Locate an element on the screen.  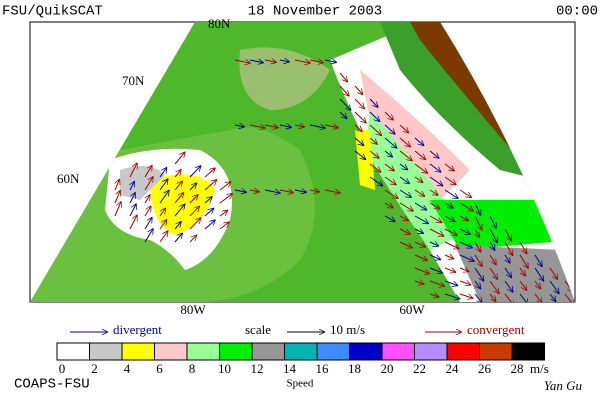
colorbar-tick: 18 is located at coordinates (354, 368).